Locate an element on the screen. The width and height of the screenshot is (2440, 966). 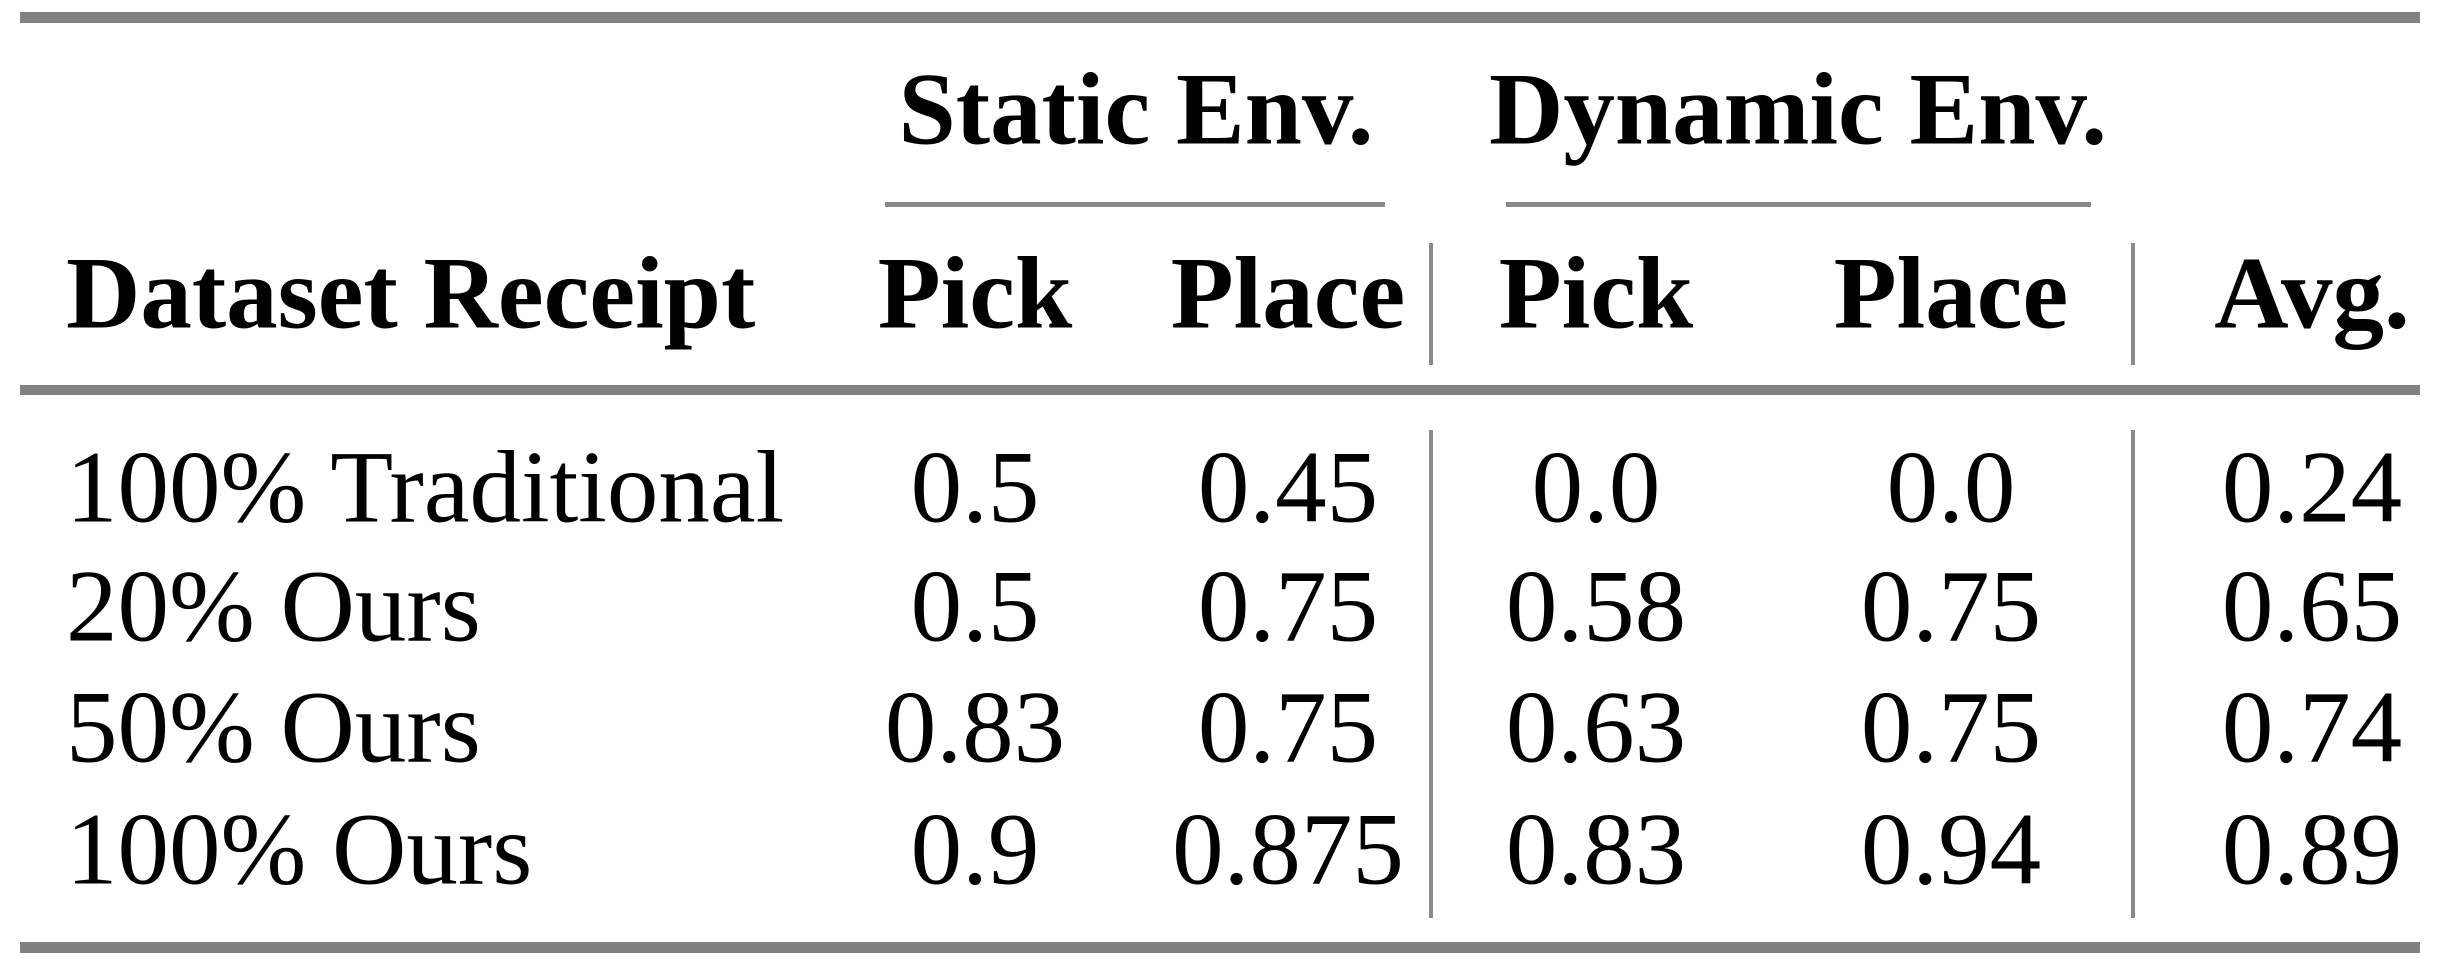
column-header-static-pick: Pick is located at coordinates (975, 293).